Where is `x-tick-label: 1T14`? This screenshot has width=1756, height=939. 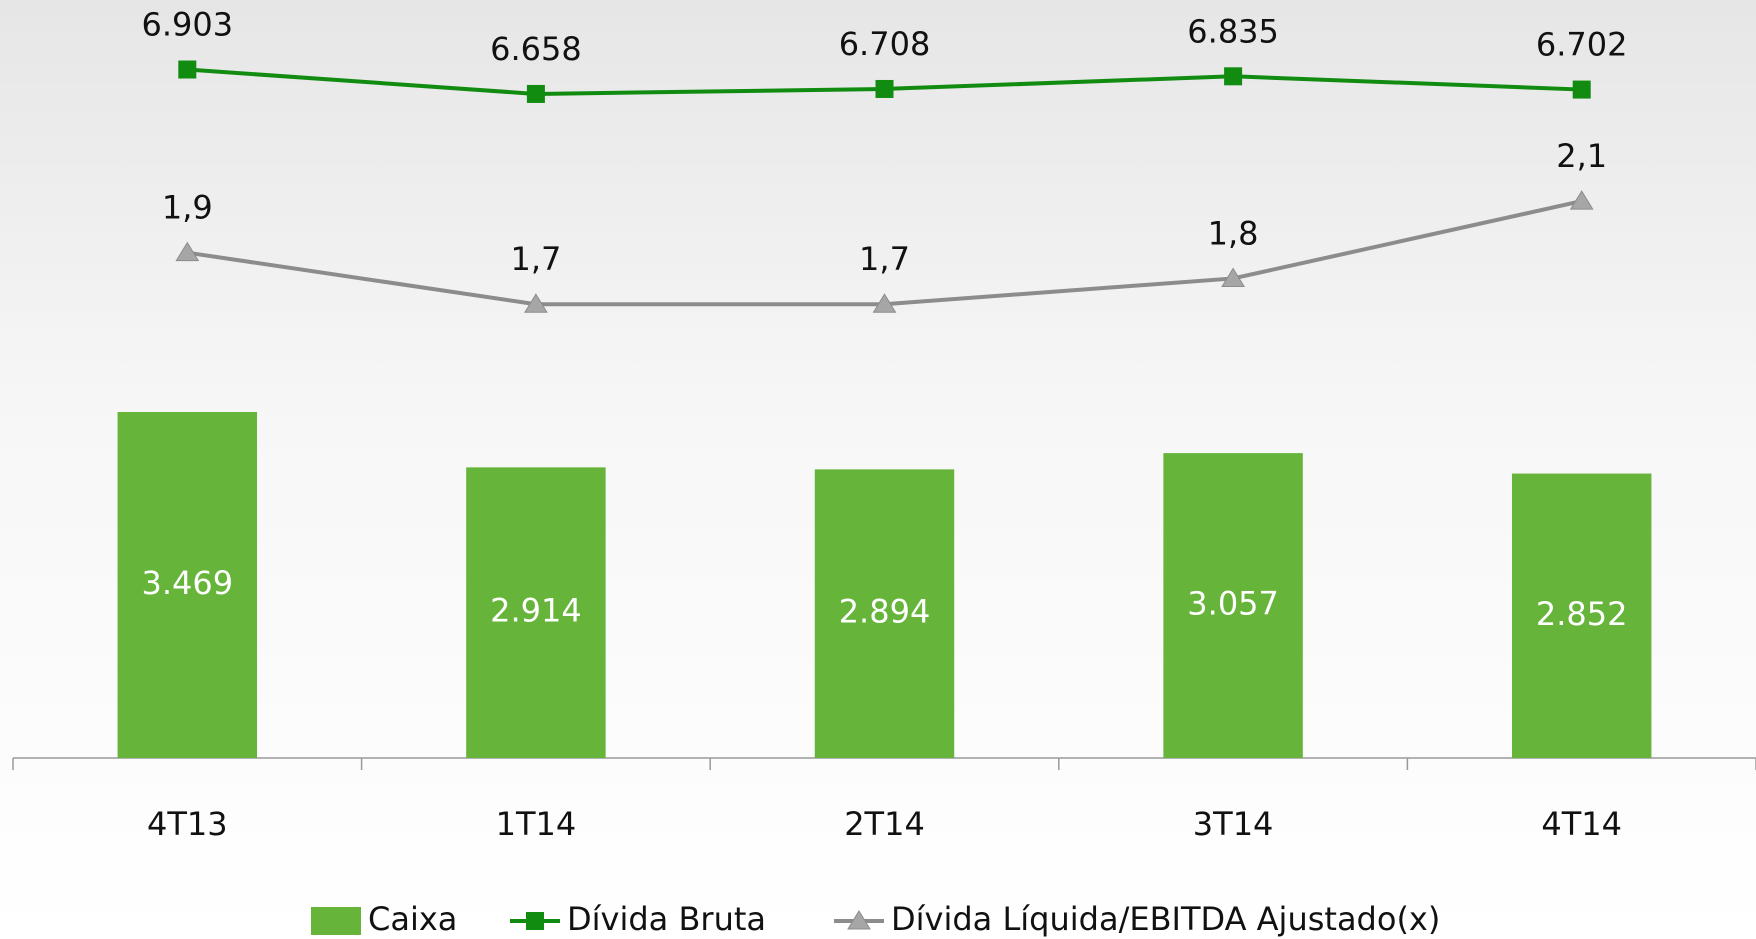 x-tick-label: 1T14 is located at coordinates (536, 824).